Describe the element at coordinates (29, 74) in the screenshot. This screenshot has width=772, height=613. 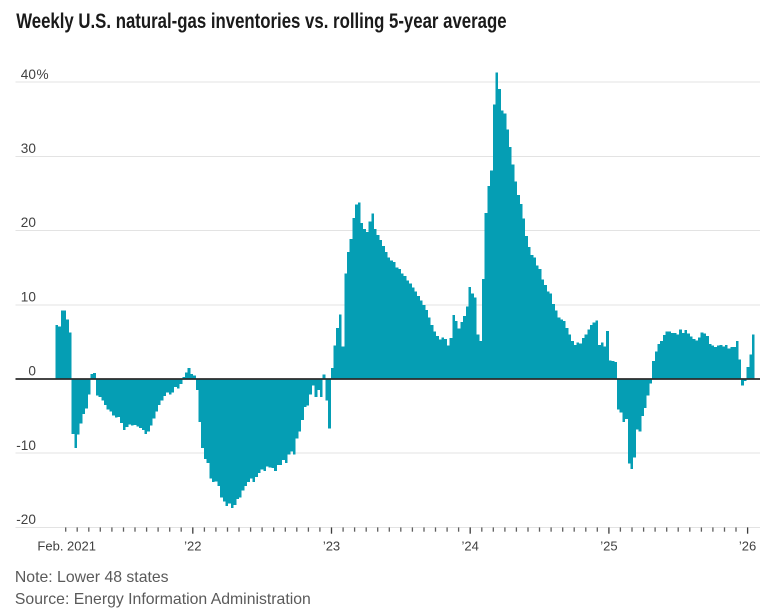
I see `svg-text: 40` at that location.